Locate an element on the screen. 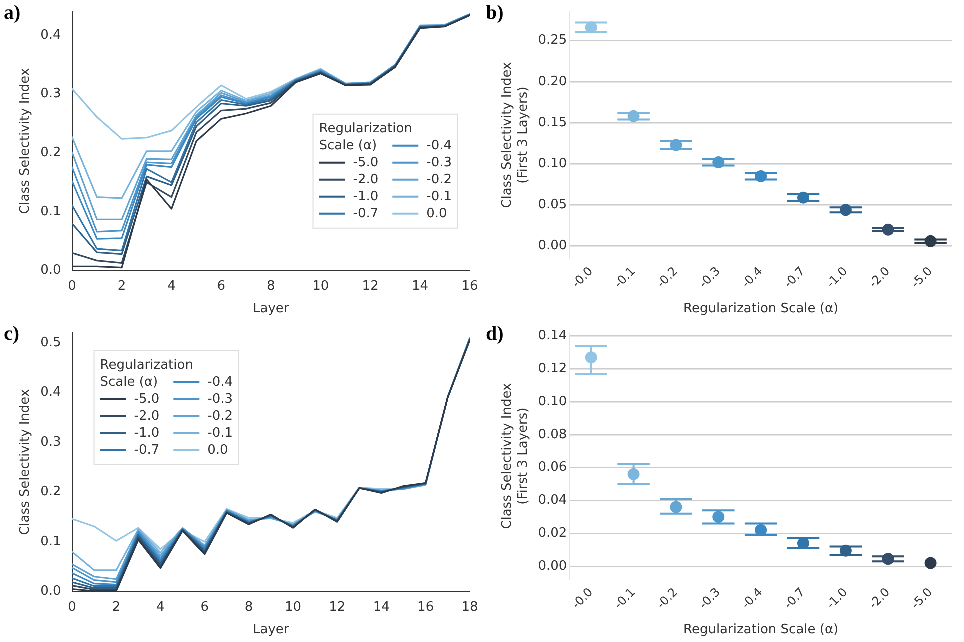 The image size is (964, 642). y-tick-label: 0.08 is located at coordinates (553, 434).